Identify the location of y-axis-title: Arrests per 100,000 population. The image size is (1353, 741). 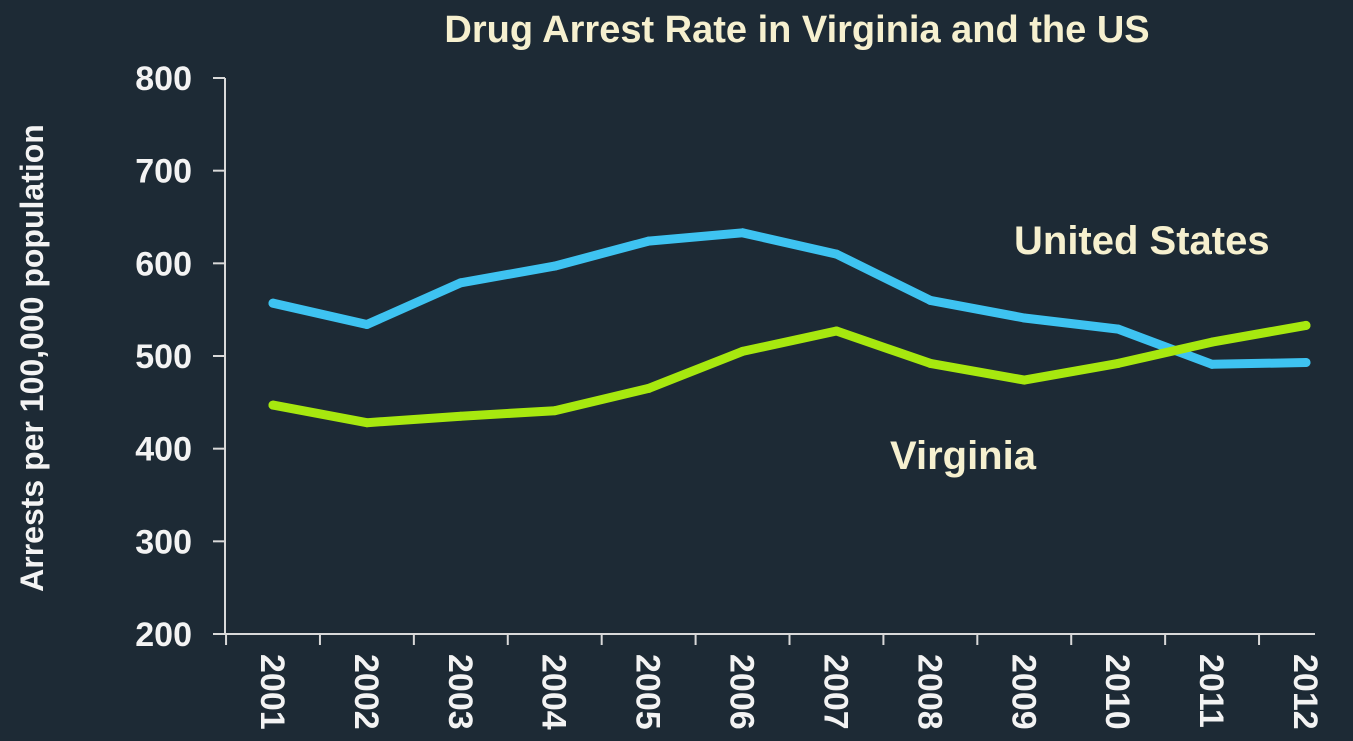
(32, 358).